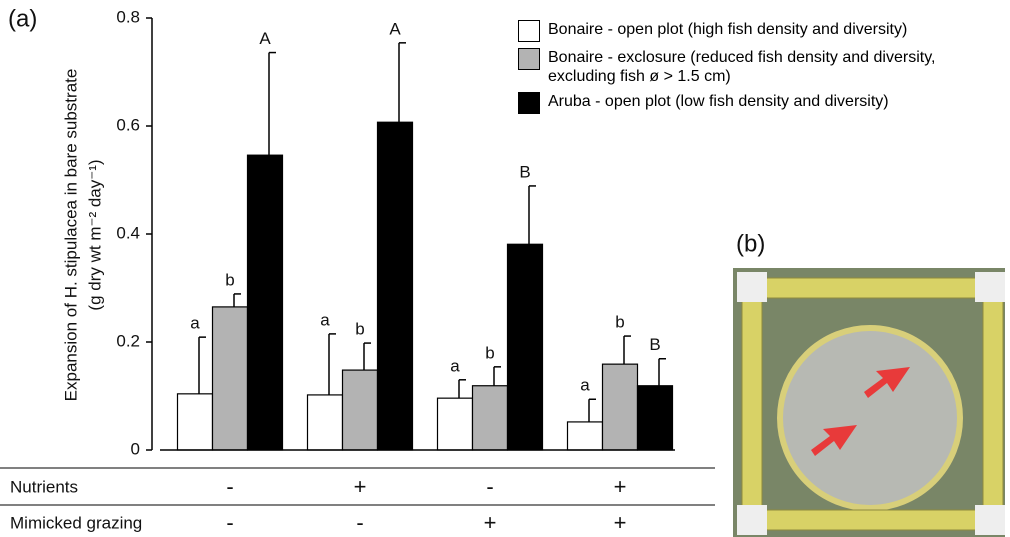 The image size is (1010, 537). What do you see at coordinates (128, 124) in the screenshot?
I see `y-tick-label: 0.6` at bounding box center [128, 124].